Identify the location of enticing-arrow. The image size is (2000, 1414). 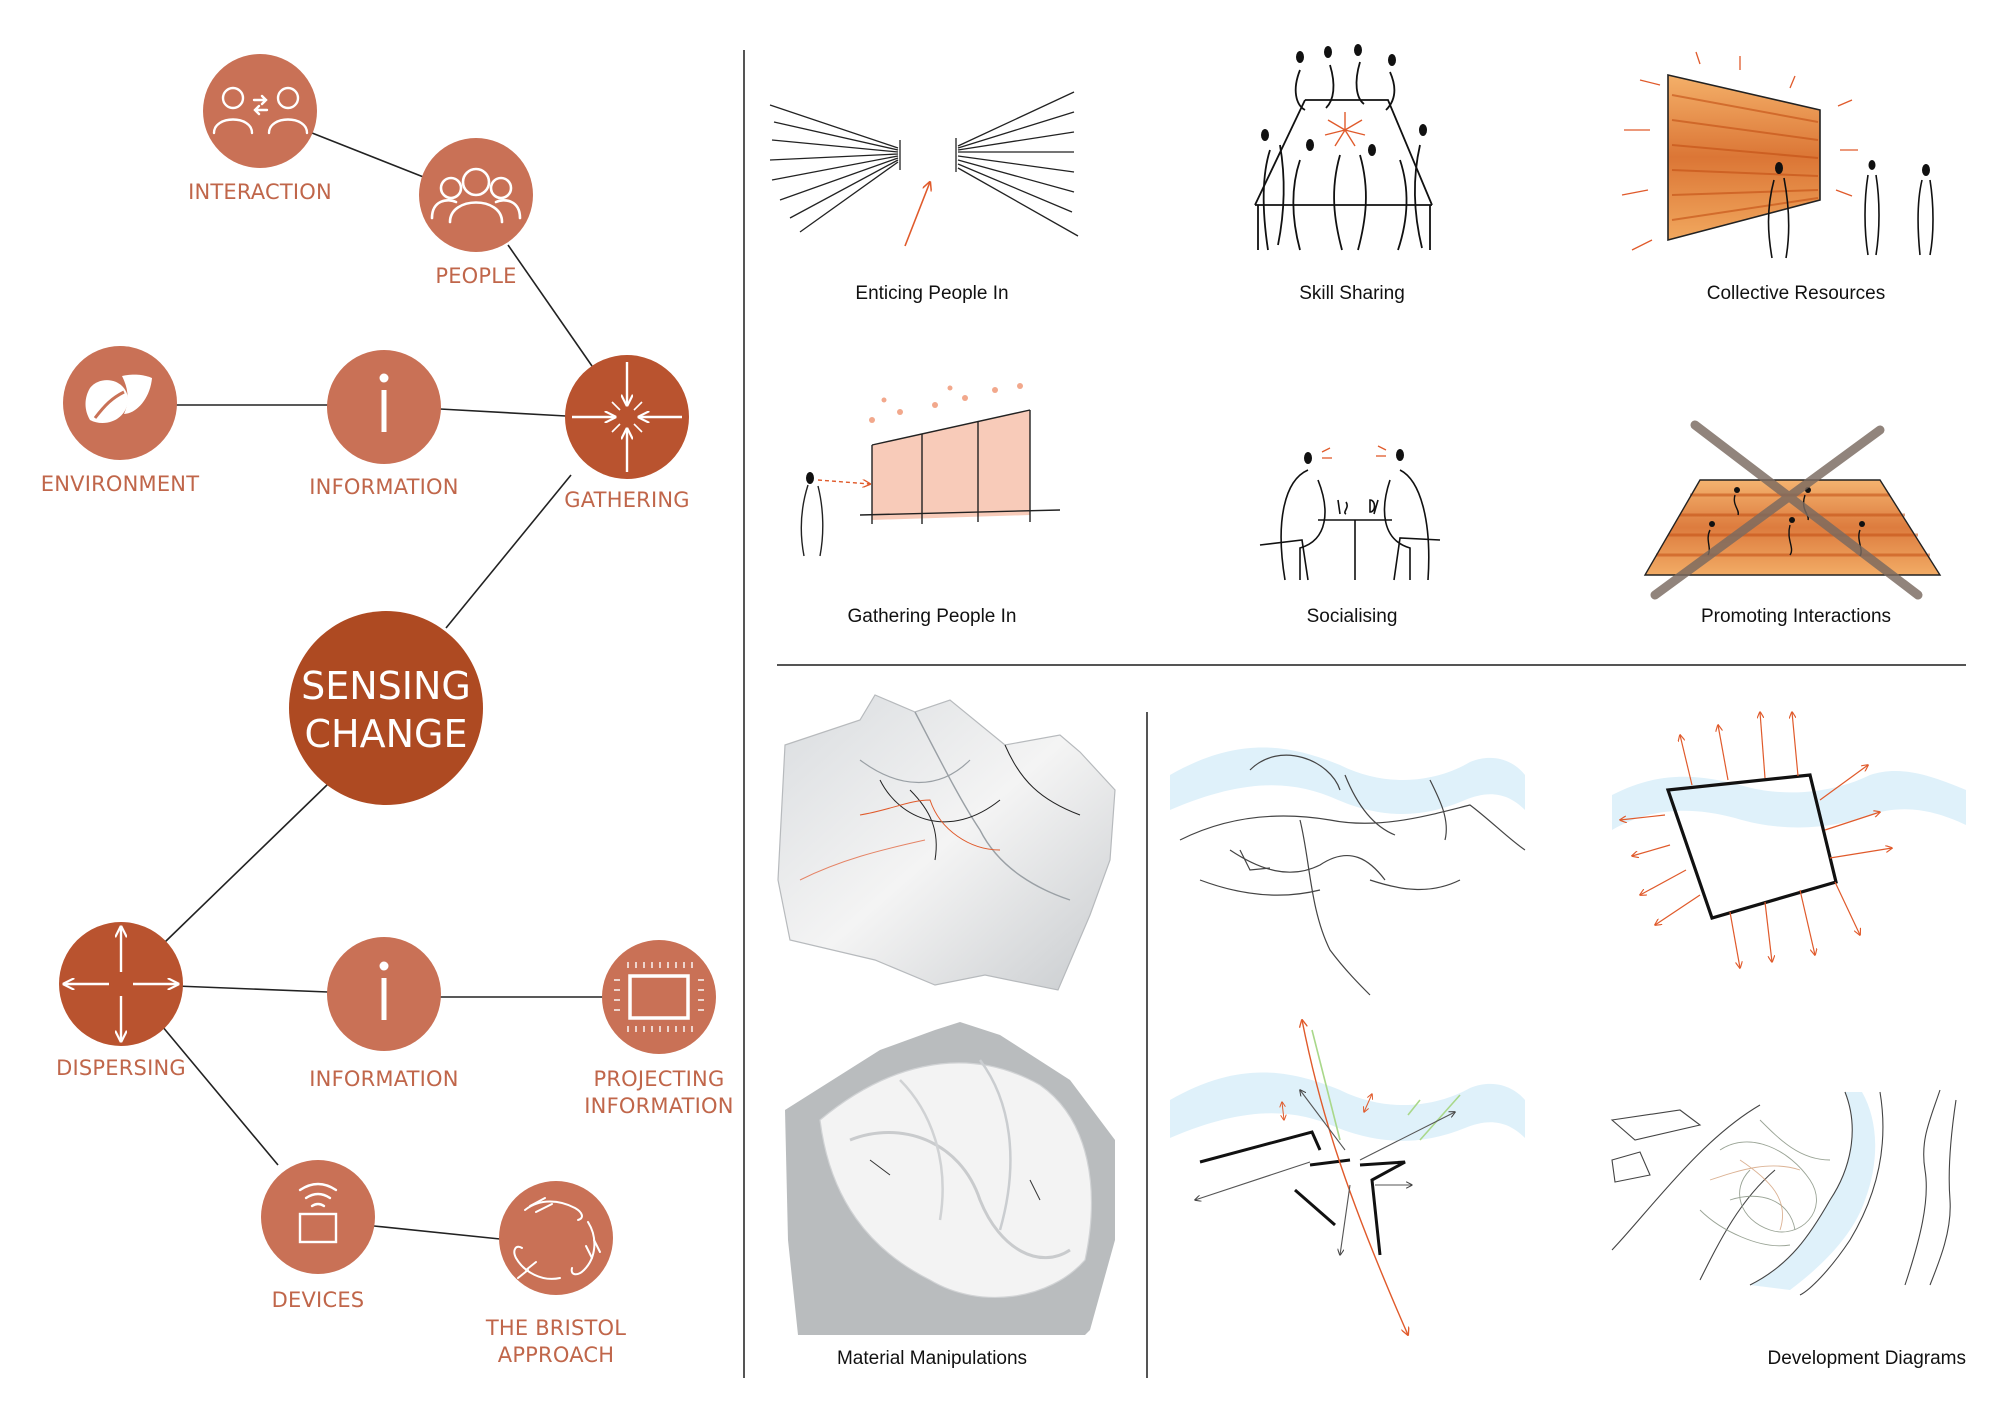
(917, 214).